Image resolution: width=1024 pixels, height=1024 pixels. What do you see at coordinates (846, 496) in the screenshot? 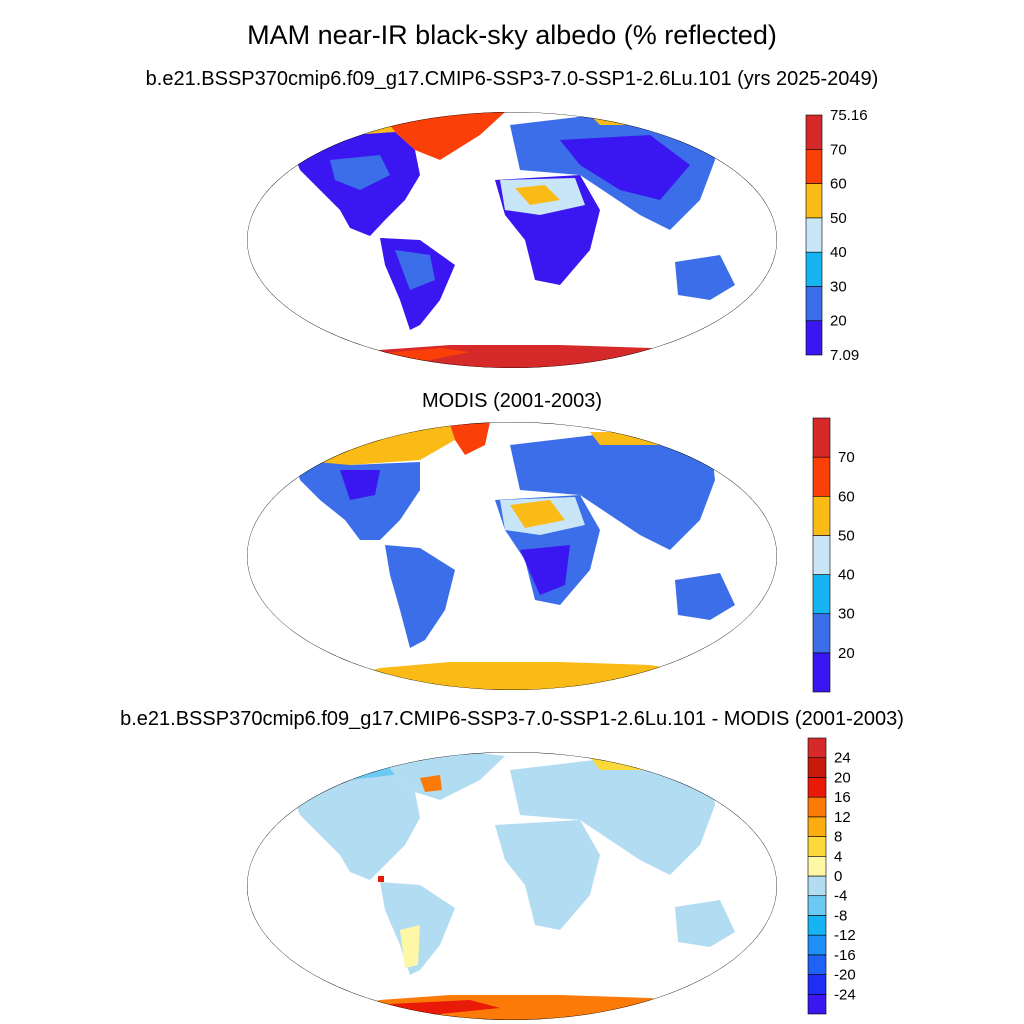
I see `colorbar-2-tick-label: 60` at bounding box center [846, 496].